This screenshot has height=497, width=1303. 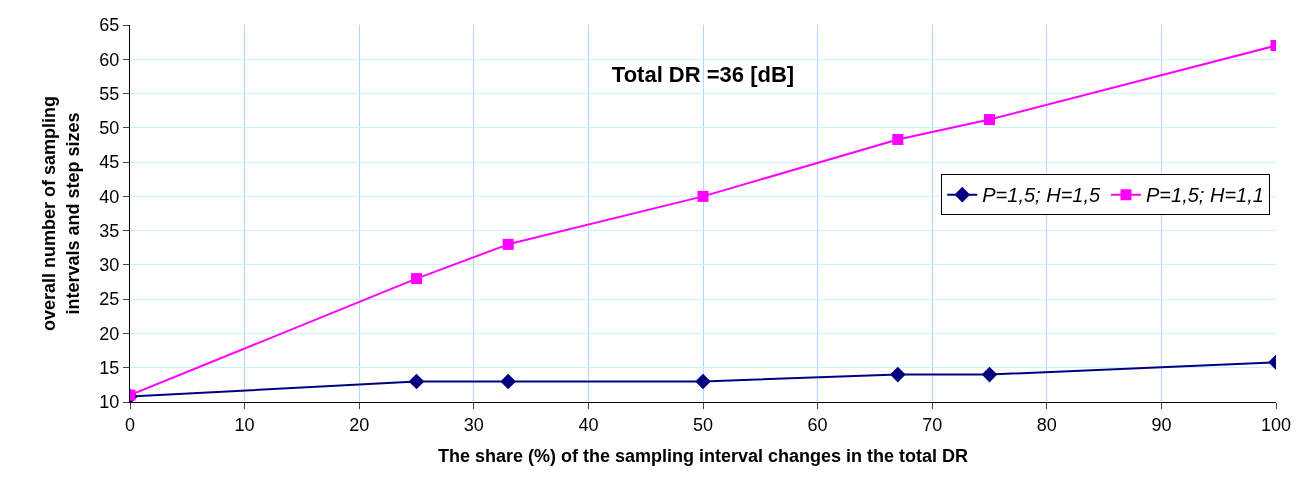 What do you see at coordinates (109, 230) in the screenshot?
I see `y-tick-label: 35` at bounding box center [109, 230].